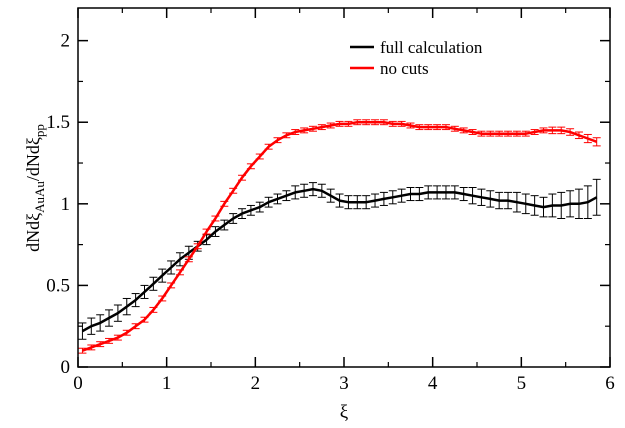  I want to click on x-tick-label: 5, so click(522, 383).